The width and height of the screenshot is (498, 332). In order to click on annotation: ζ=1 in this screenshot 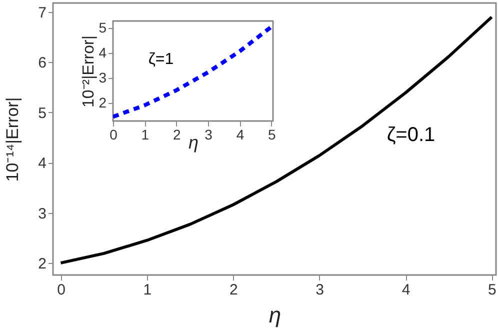, I will do `click(161, 59)`.